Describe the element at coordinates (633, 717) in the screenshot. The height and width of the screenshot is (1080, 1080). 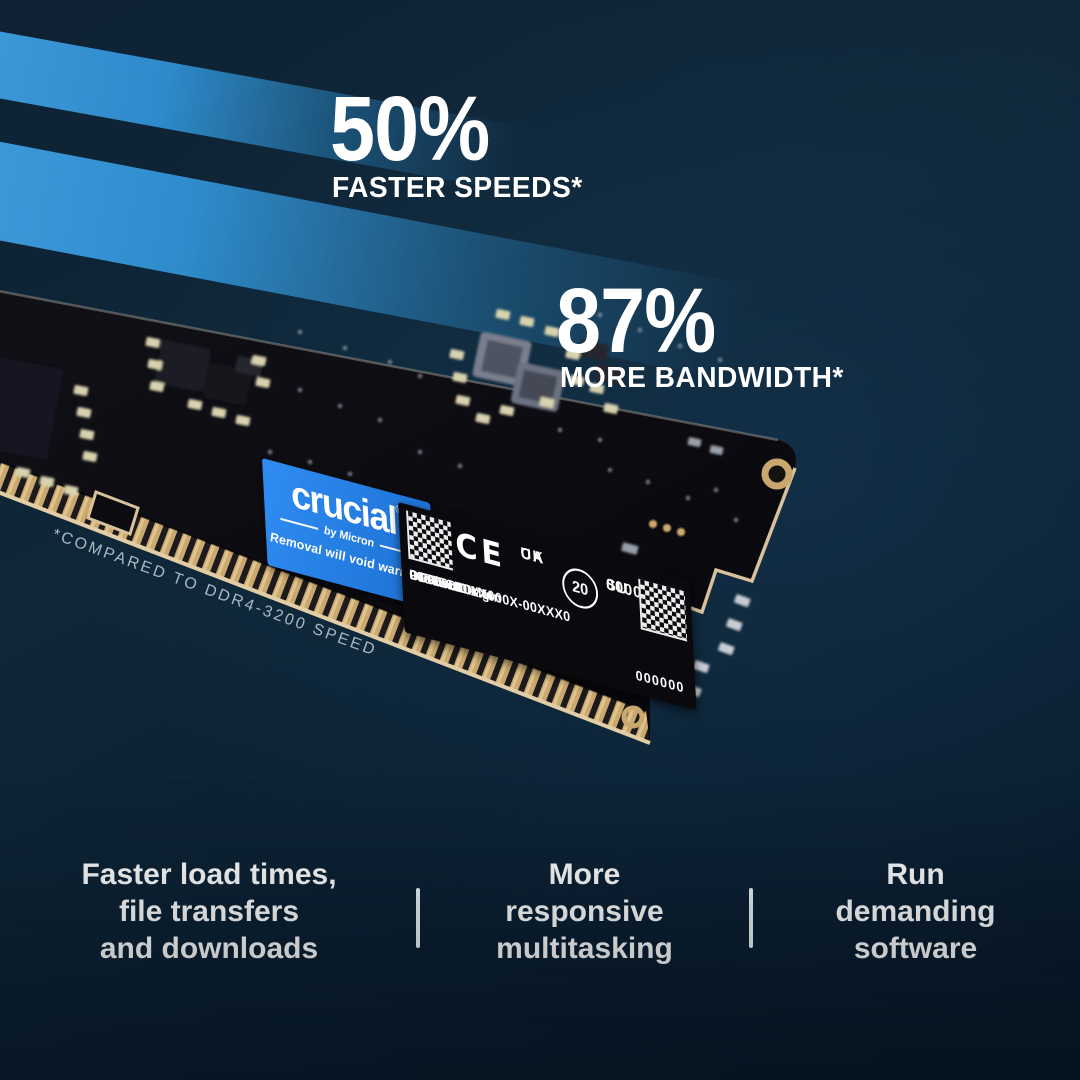
I see `edge-half-hole` at that location.